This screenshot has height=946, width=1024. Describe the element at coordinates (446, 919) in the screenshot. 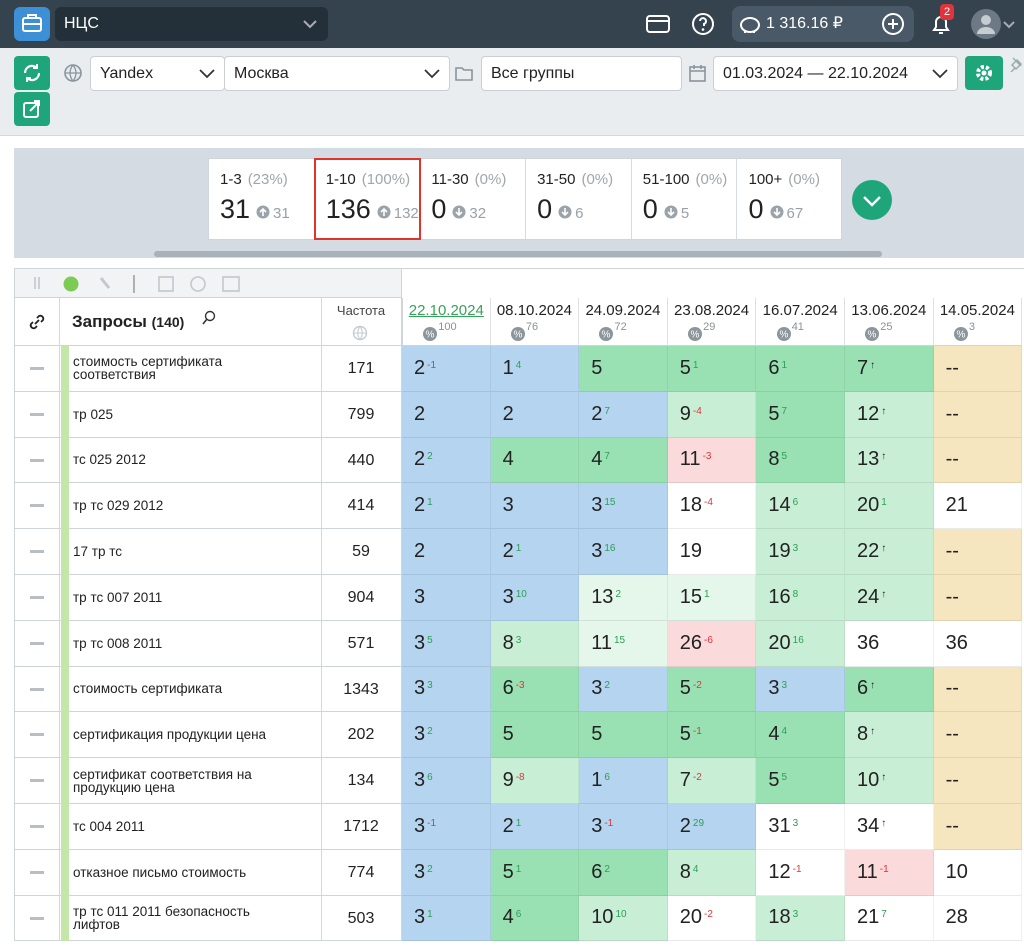

I see `position-cell: 31` at that location.